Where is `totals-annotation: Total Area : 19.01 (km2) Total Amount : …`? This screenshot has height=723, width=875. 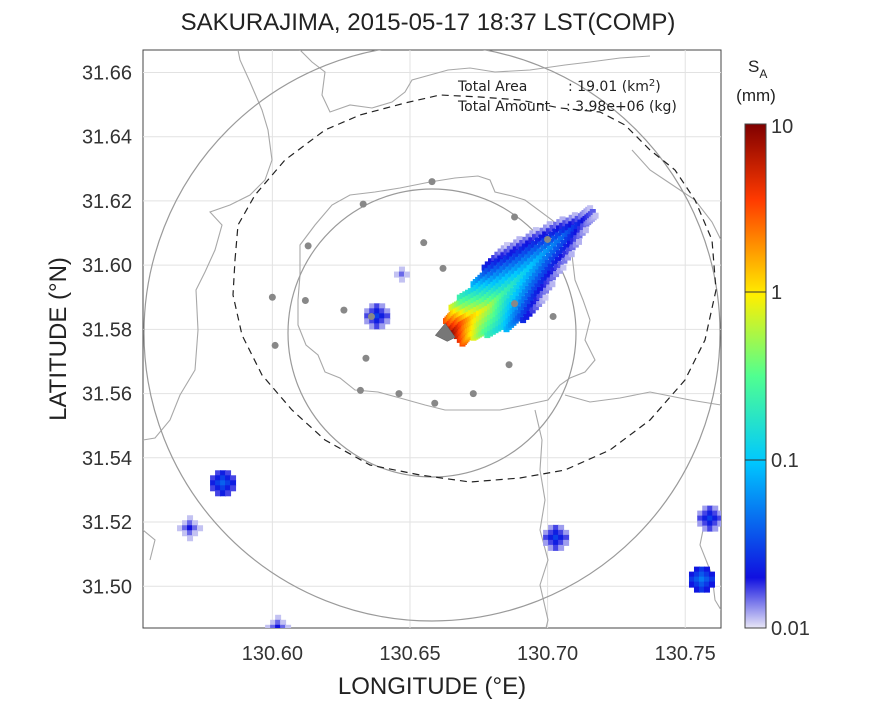 totals-annotation: Total Area : 19.01 (km2) Total Amount : … is located at coordinates (567, 97).